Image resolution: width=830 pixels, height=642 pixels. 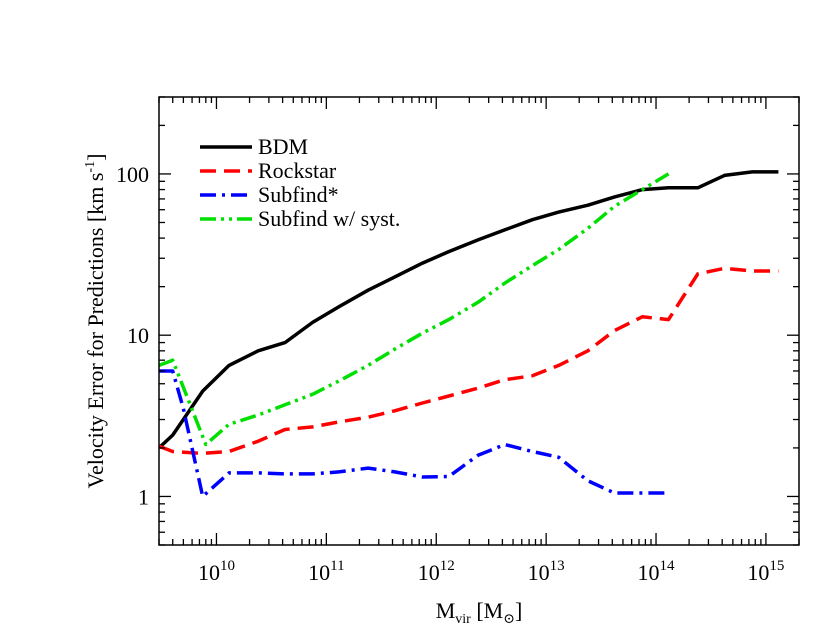 I want to click on x-tick-label: 1011, so click(x=326, y=571).